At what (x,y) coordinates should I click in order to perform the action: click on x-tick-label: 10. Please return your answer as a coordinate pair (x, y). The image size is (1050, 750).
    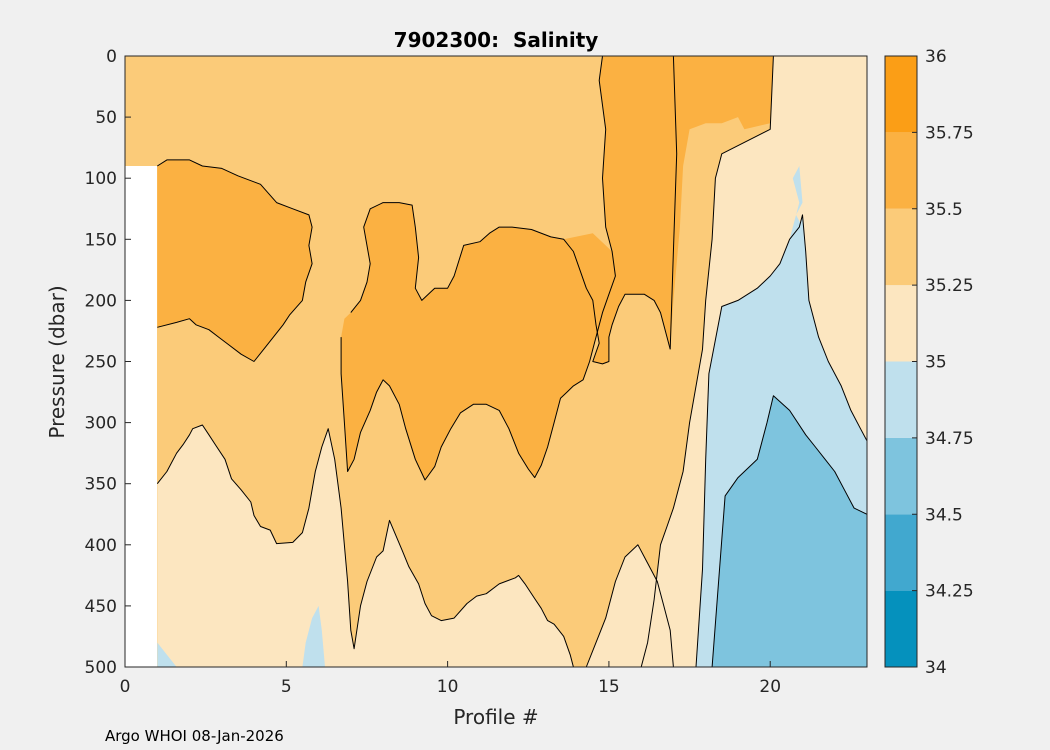
    Looking at the image, I should click on (448, 687).